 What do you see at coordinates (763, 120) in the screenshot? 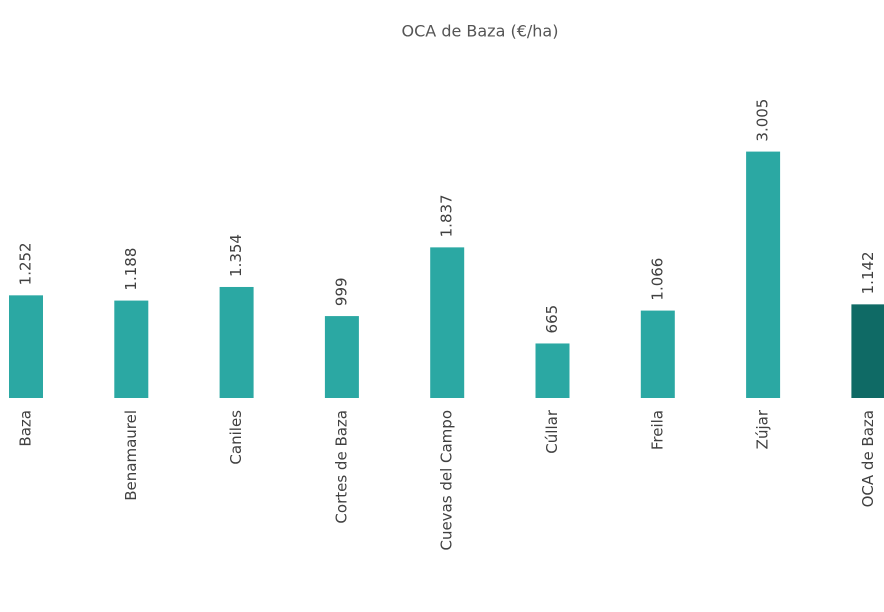
I see `value-label: 3.005` at bounding box center [763, 120].